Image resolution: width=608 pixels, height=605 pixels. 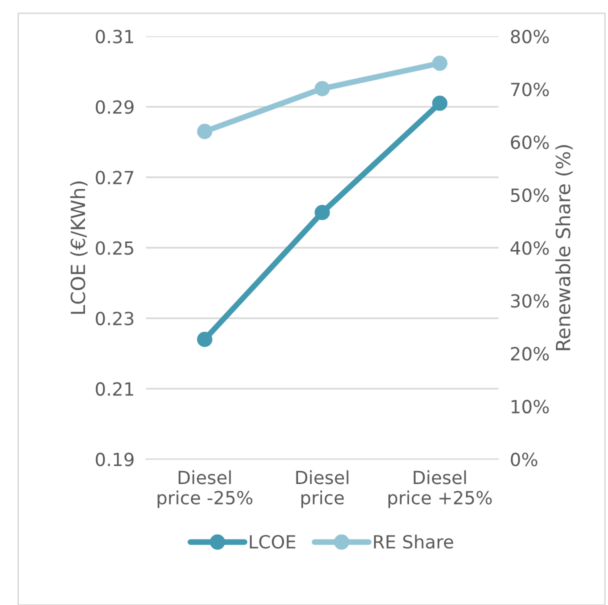 I want to click on legend-label: LCOE, so click(x=273, y=541).